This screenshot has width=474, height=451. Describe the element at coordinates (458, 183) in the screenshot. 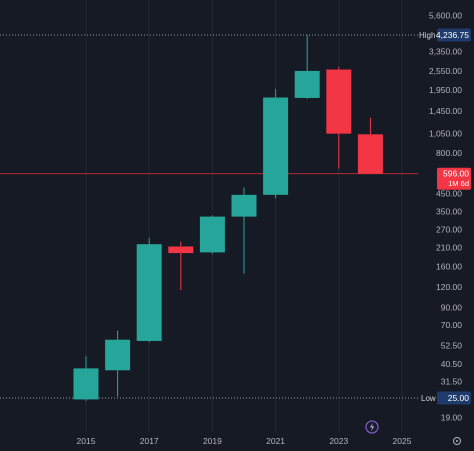

I see `last-price-countdown: 1M 6d` at that location.